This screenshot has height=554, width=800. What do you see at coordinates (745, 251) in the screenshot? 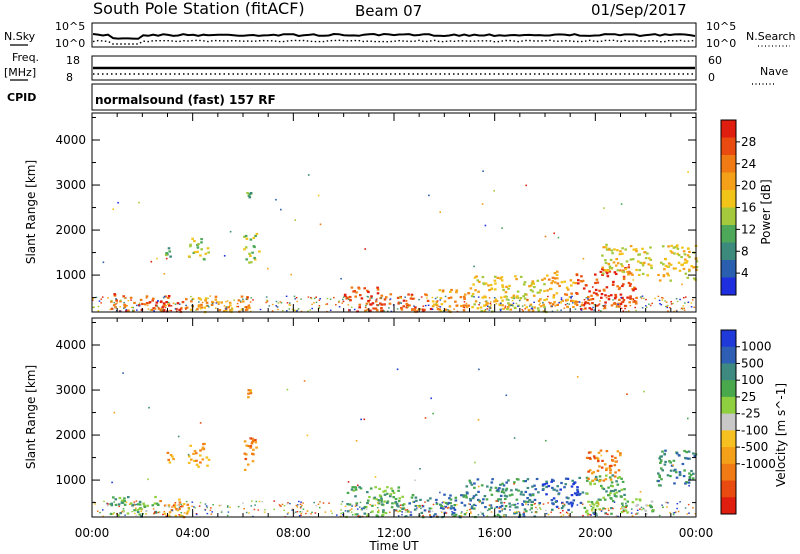
I see `colorbar-tick-label: 8` at bounding box center [745, 251].